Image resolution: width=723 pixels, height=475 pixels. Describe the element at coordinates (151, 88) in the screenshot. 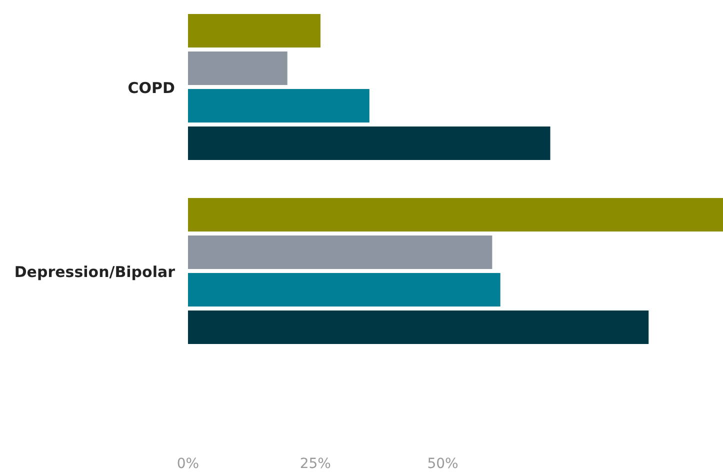

I see `y-tick-label: COPD` at that location.